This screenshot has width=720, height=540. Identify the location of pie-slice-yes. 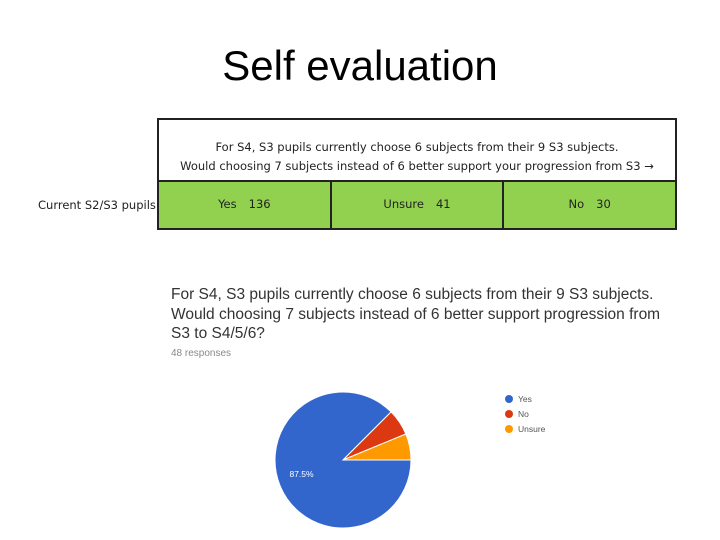
(343, 460).